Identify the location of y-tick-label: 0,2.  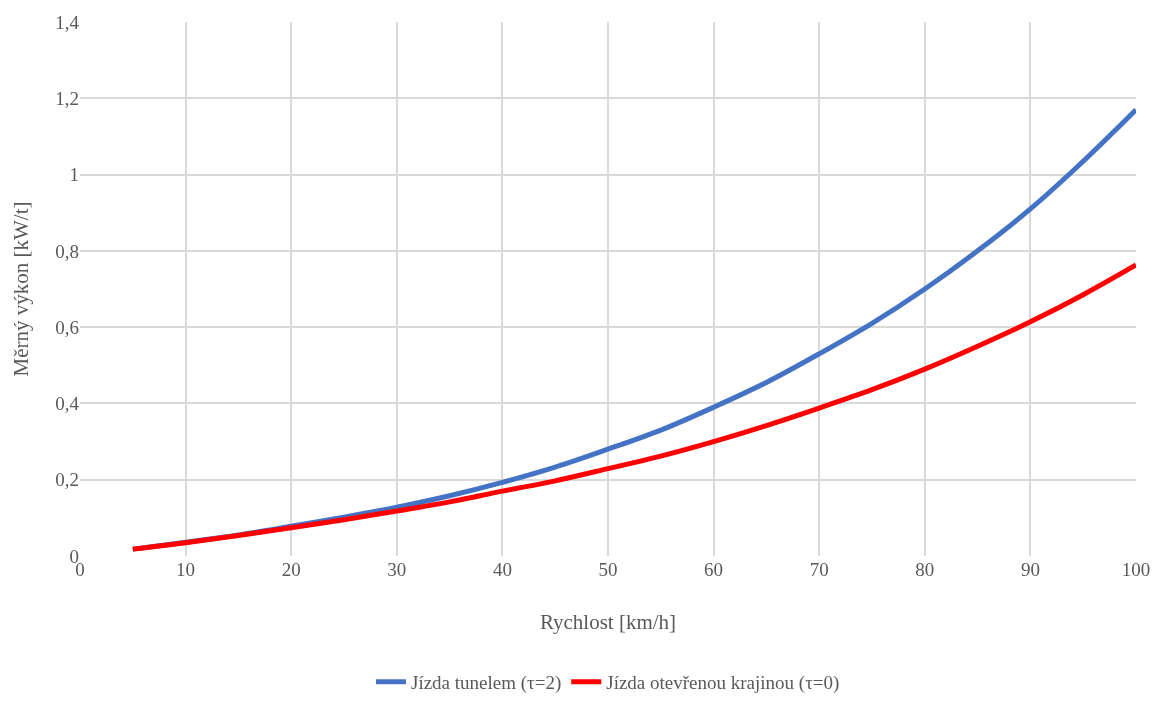
(67, 480).